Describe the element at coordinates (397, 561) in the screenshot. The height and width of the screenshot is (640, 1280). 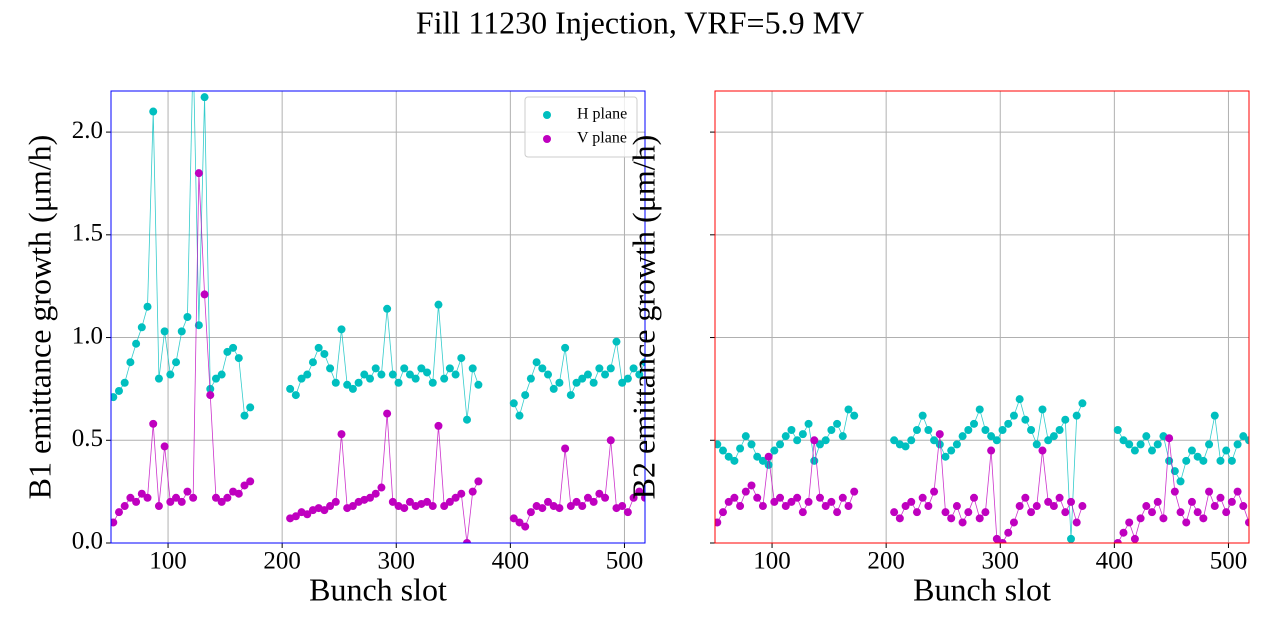
I see `x-tick-label: 300` at that location.